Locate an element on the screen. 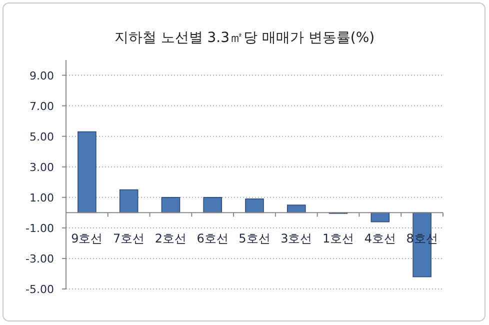  y-tick-label: -3.00 is located at coordinates (40, 259).